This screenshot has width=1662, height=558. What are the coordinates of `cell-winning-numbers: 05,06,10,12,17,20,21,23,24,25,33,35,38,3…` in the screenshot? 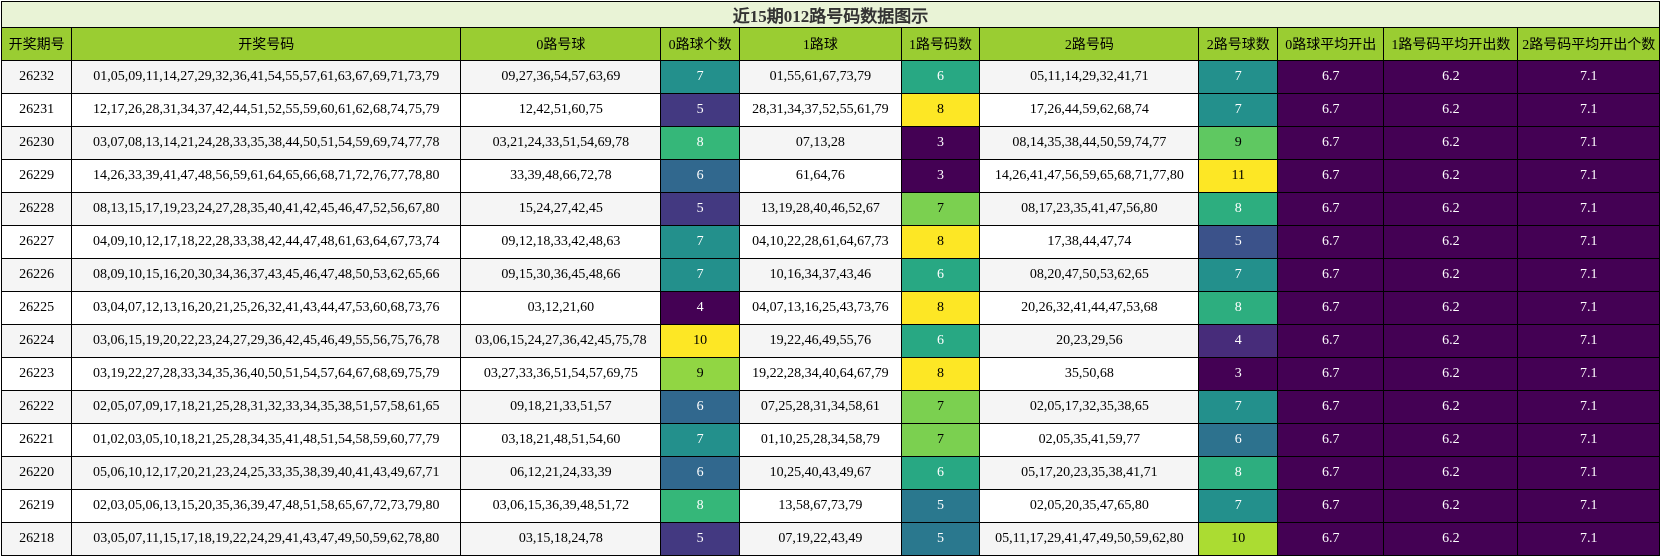 It's located at (266, 473).